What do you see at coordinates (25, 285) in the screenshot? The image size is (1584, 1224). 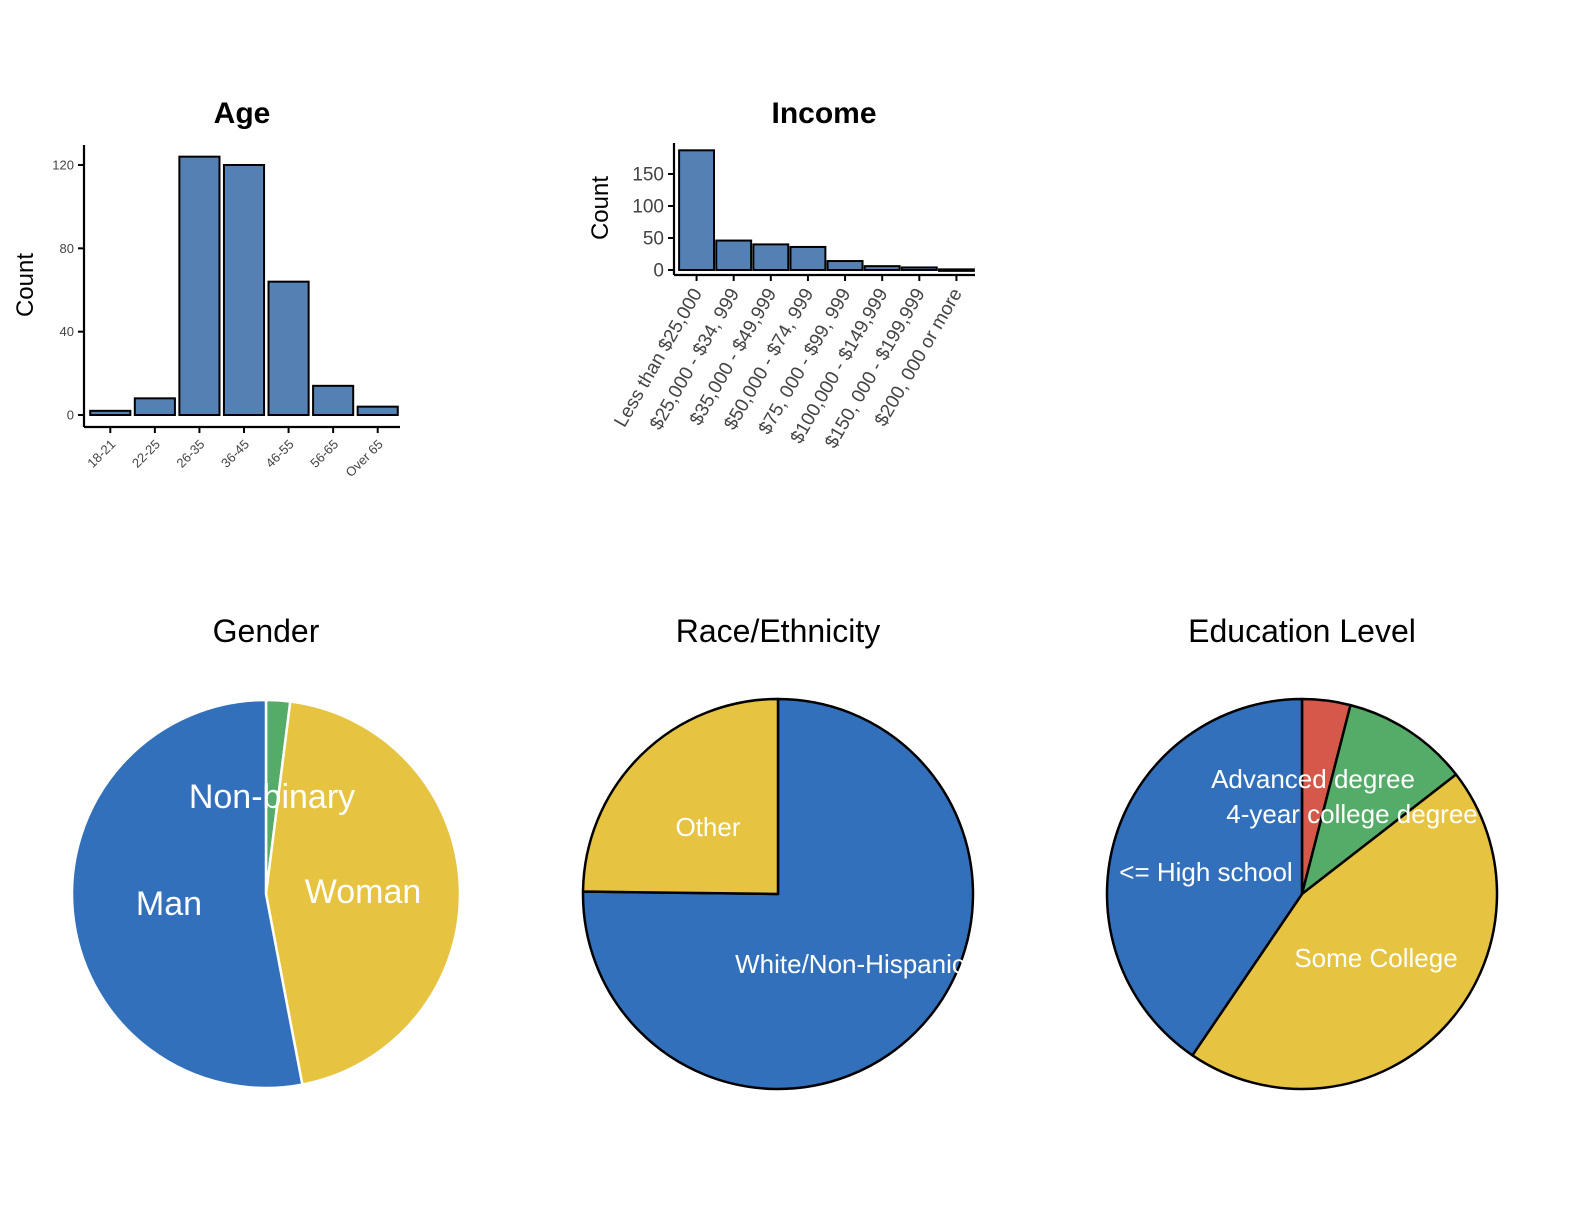 I see `age-ylabel: Count` at bounding box center [25, 285].